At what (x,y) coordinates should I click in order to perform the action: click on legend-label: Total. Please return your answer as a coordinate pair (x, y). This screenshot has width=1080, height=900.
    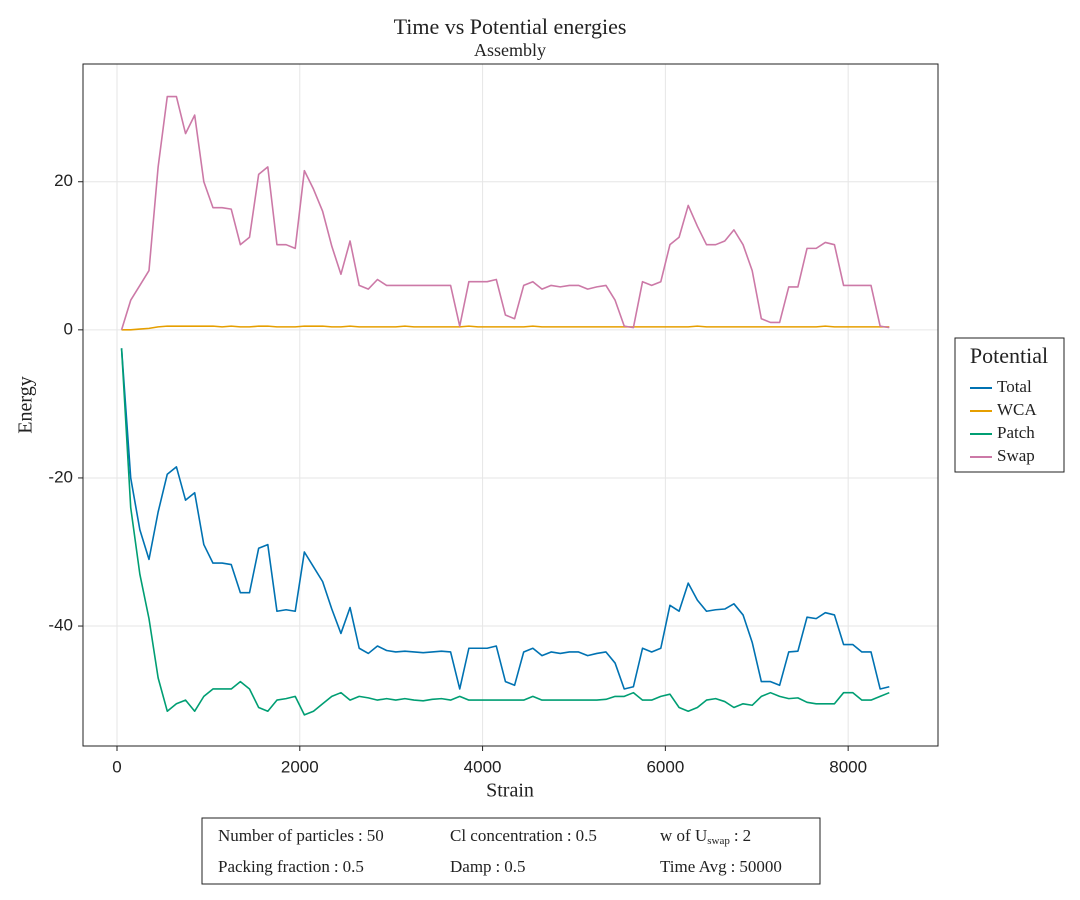
    Looking at the image, I should click on (1014, 386).